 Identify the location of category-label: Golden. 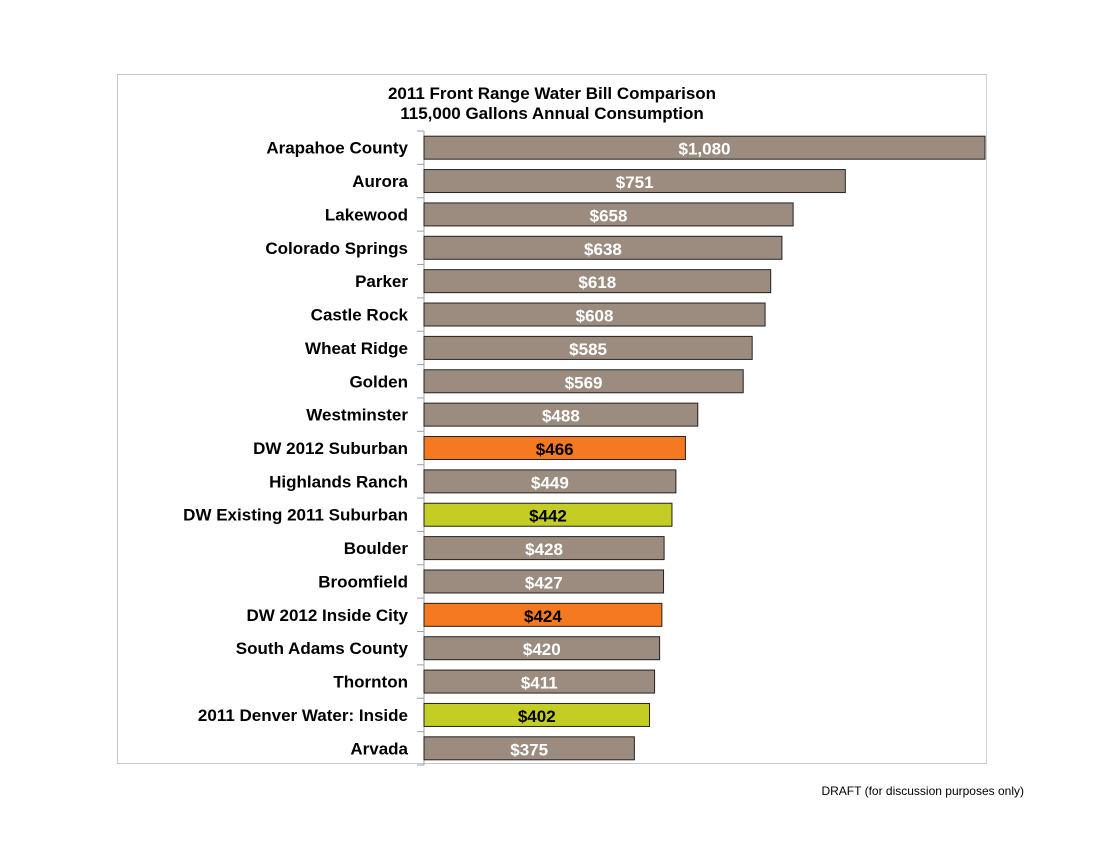
(378, 381).